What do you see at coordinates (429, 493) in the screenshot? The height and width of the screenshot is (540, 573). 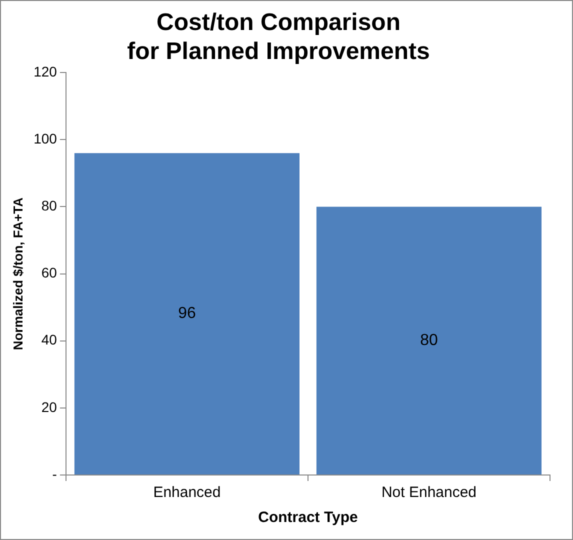 I see `x-tick-label: Not Enhanced` at bounding box center [429, 493].